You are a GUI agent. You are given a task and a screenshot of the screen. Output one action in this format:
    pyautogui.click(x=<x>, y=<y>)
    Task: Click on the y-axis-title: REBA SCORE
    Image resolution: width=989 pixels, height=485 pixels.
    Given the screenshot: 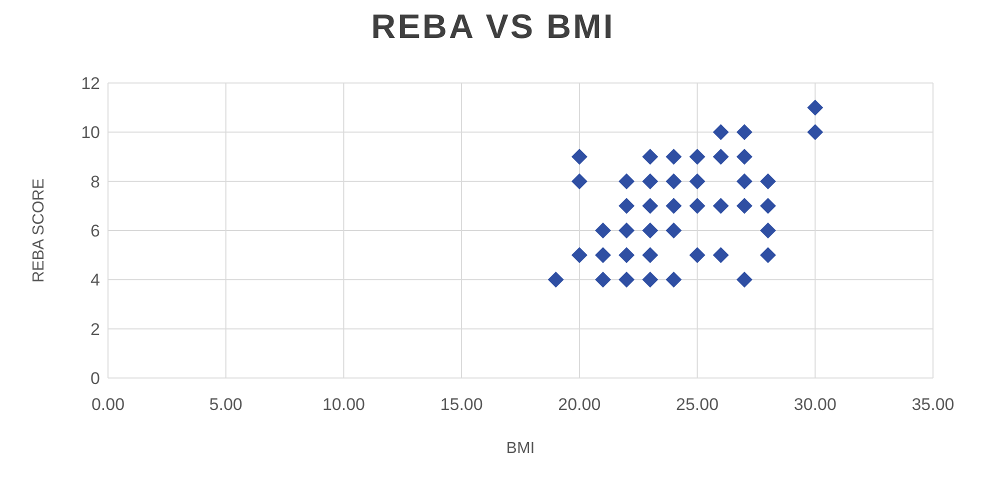 What is the action you would take?
    pyautogui.click(x=39, y=230)
    